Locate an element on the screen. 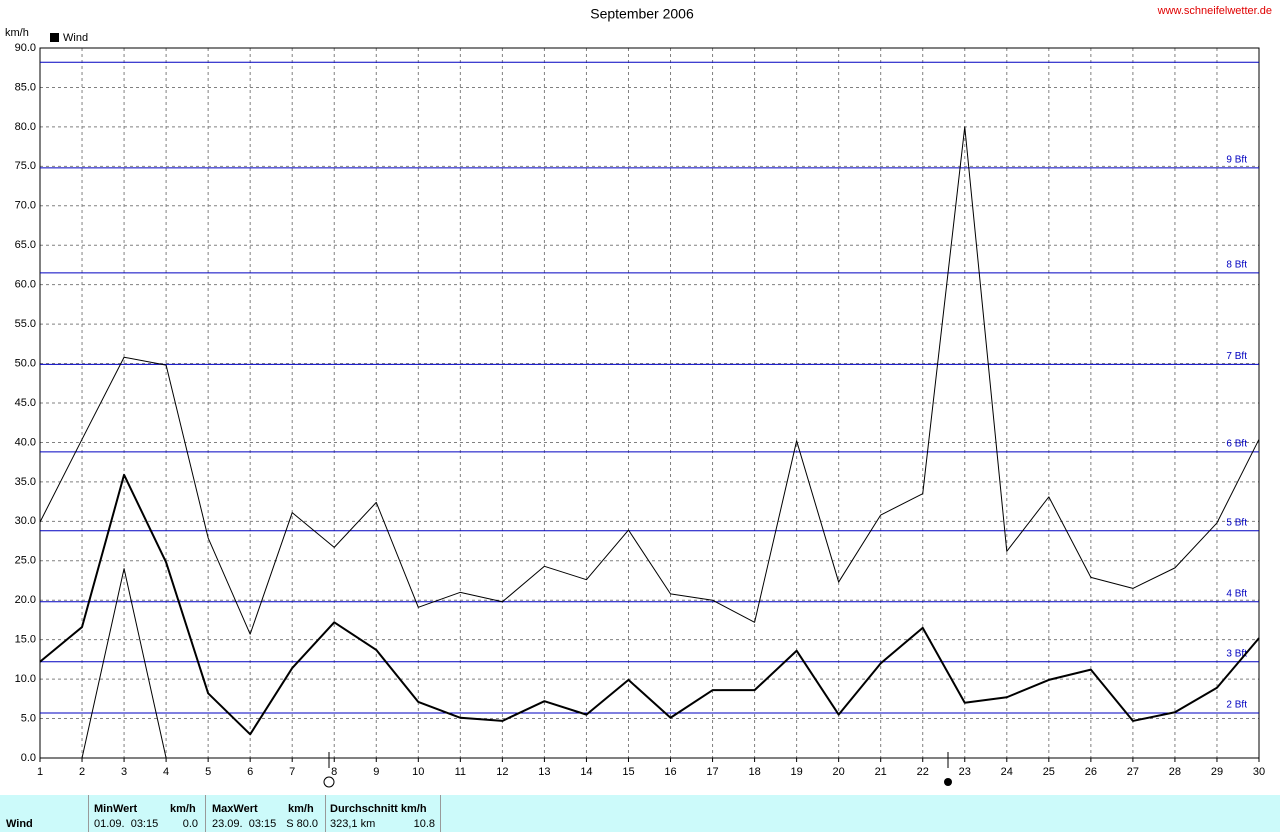  x-tick-label: 28 is located at coordinates (1175, 772).